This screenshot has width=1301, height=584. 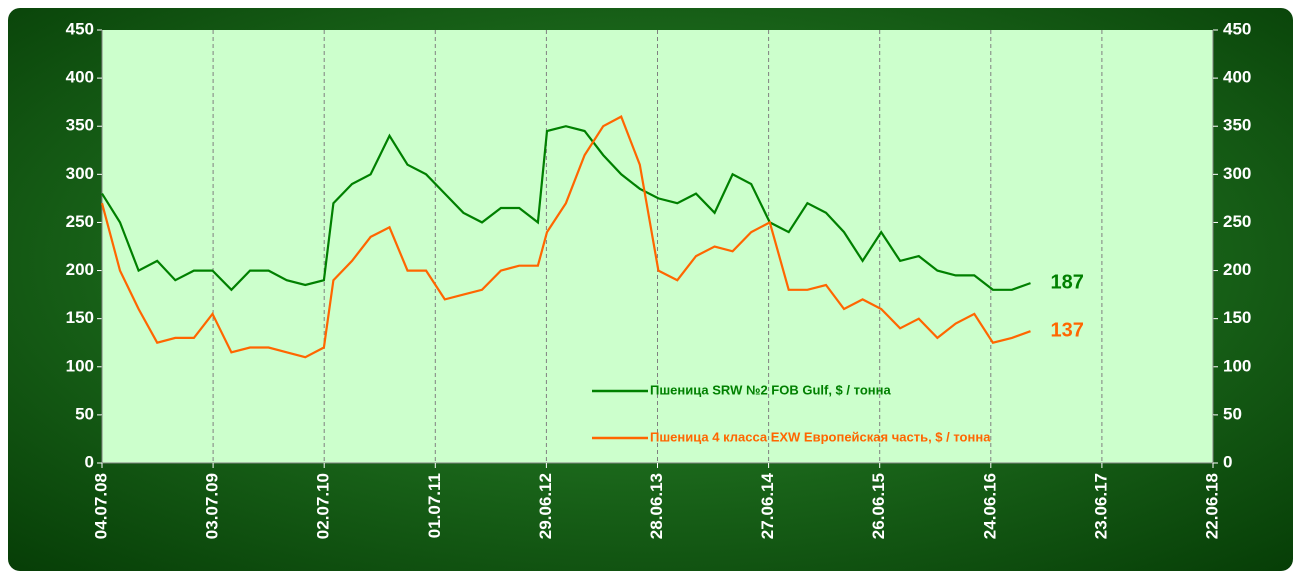 I want to click on x-tick-label: 29.06.12, so click(x=545, y=506).